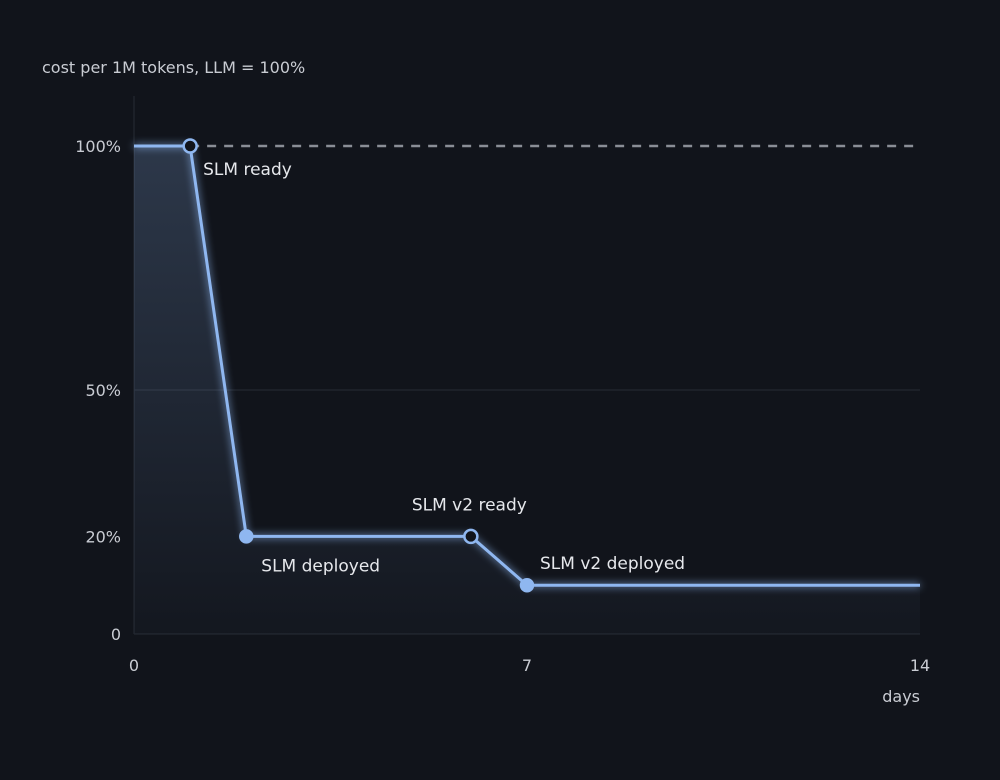 Image resolution: width=1000 pixels, height=780 pixels. Describe the element at coordinates (103, 390) in the screenshot. I see `y-tick-label: 50%` at that location.